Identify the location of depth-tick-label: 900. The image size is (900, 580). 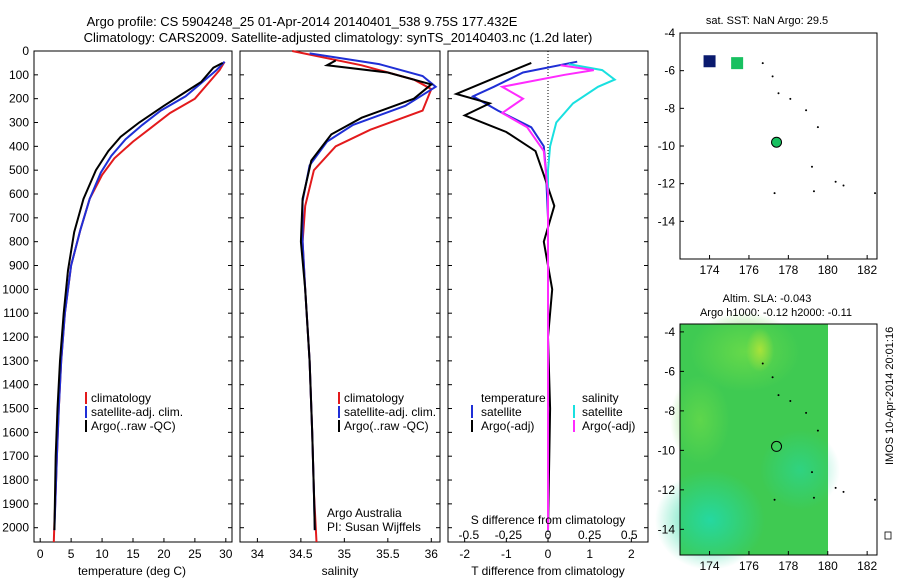
(19, 266).